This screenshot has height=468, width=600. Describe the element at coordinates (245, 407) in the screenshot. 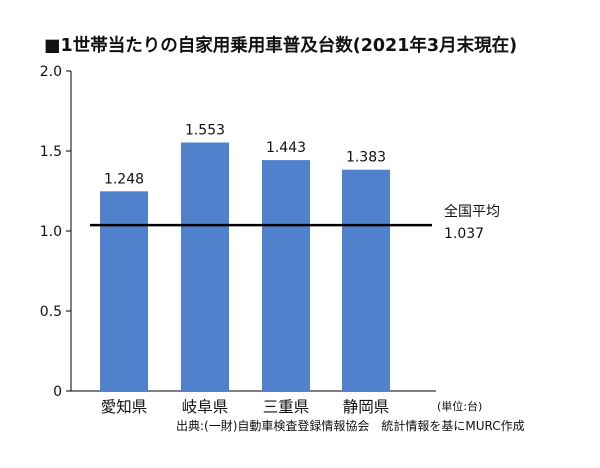

I see `x-axis-labels: 愛知県 岐阜県 三重県 静岡県` at that location.